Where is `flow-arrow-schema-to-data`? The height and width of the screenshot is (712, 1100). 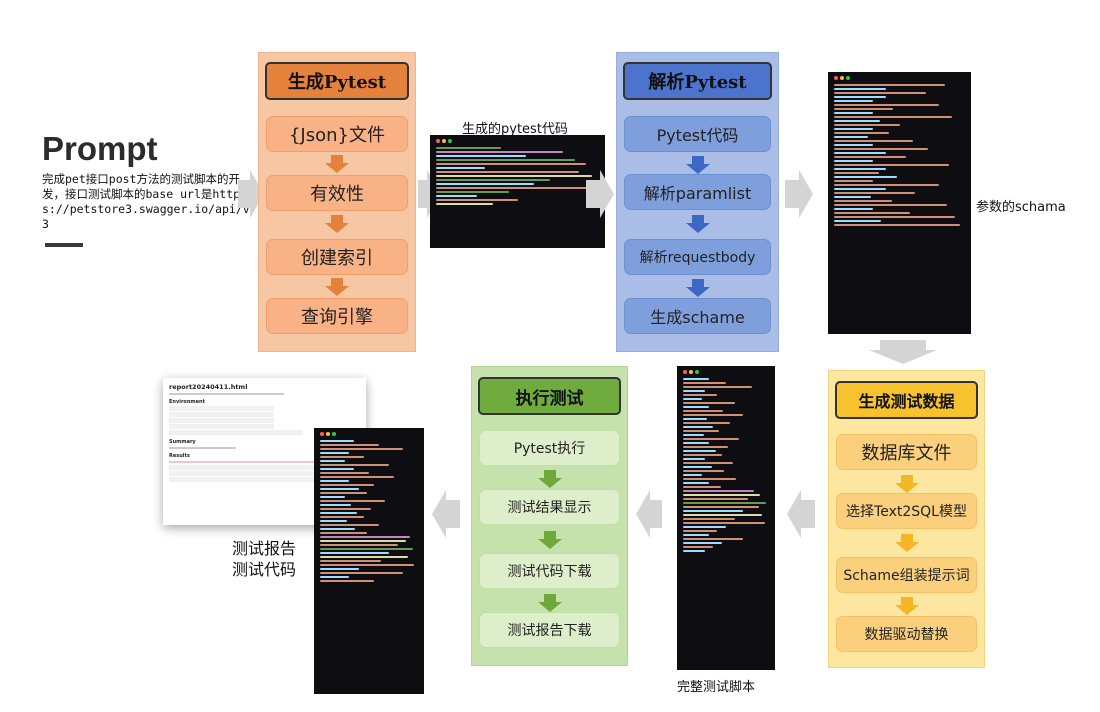
flow-arrow-schema-to-data is located at coordinates (903, 345).